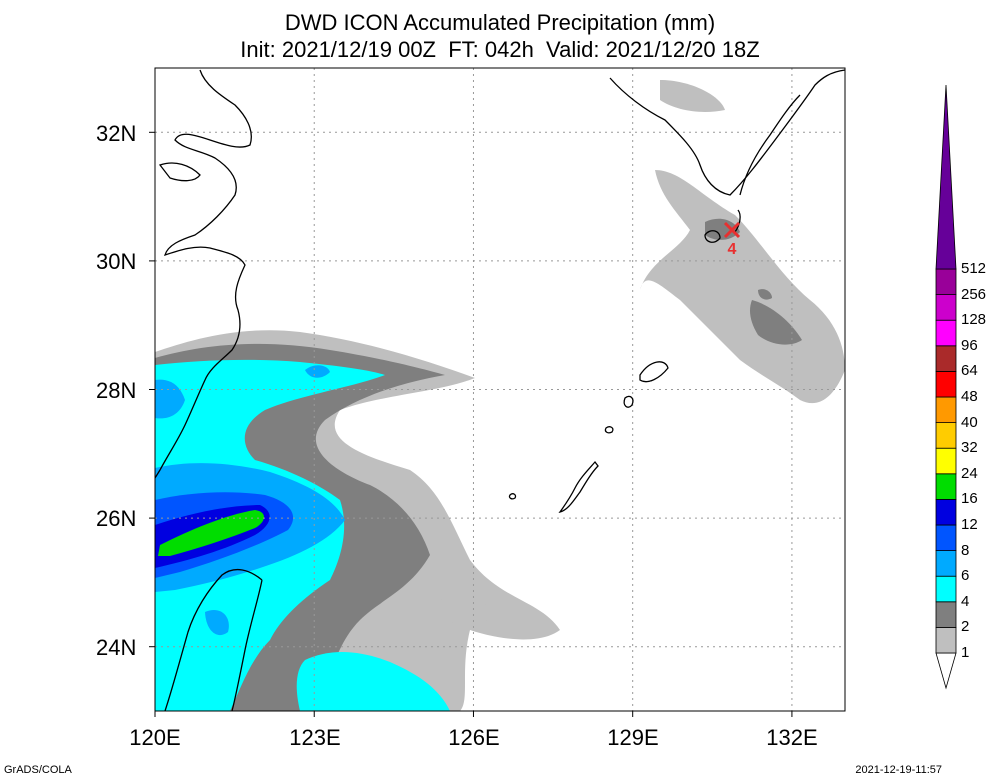 The image size is (1000, 779). Describe the element at coordinates (969, 473) in the screenshot. I see `colorbar-label: 24` at that location.